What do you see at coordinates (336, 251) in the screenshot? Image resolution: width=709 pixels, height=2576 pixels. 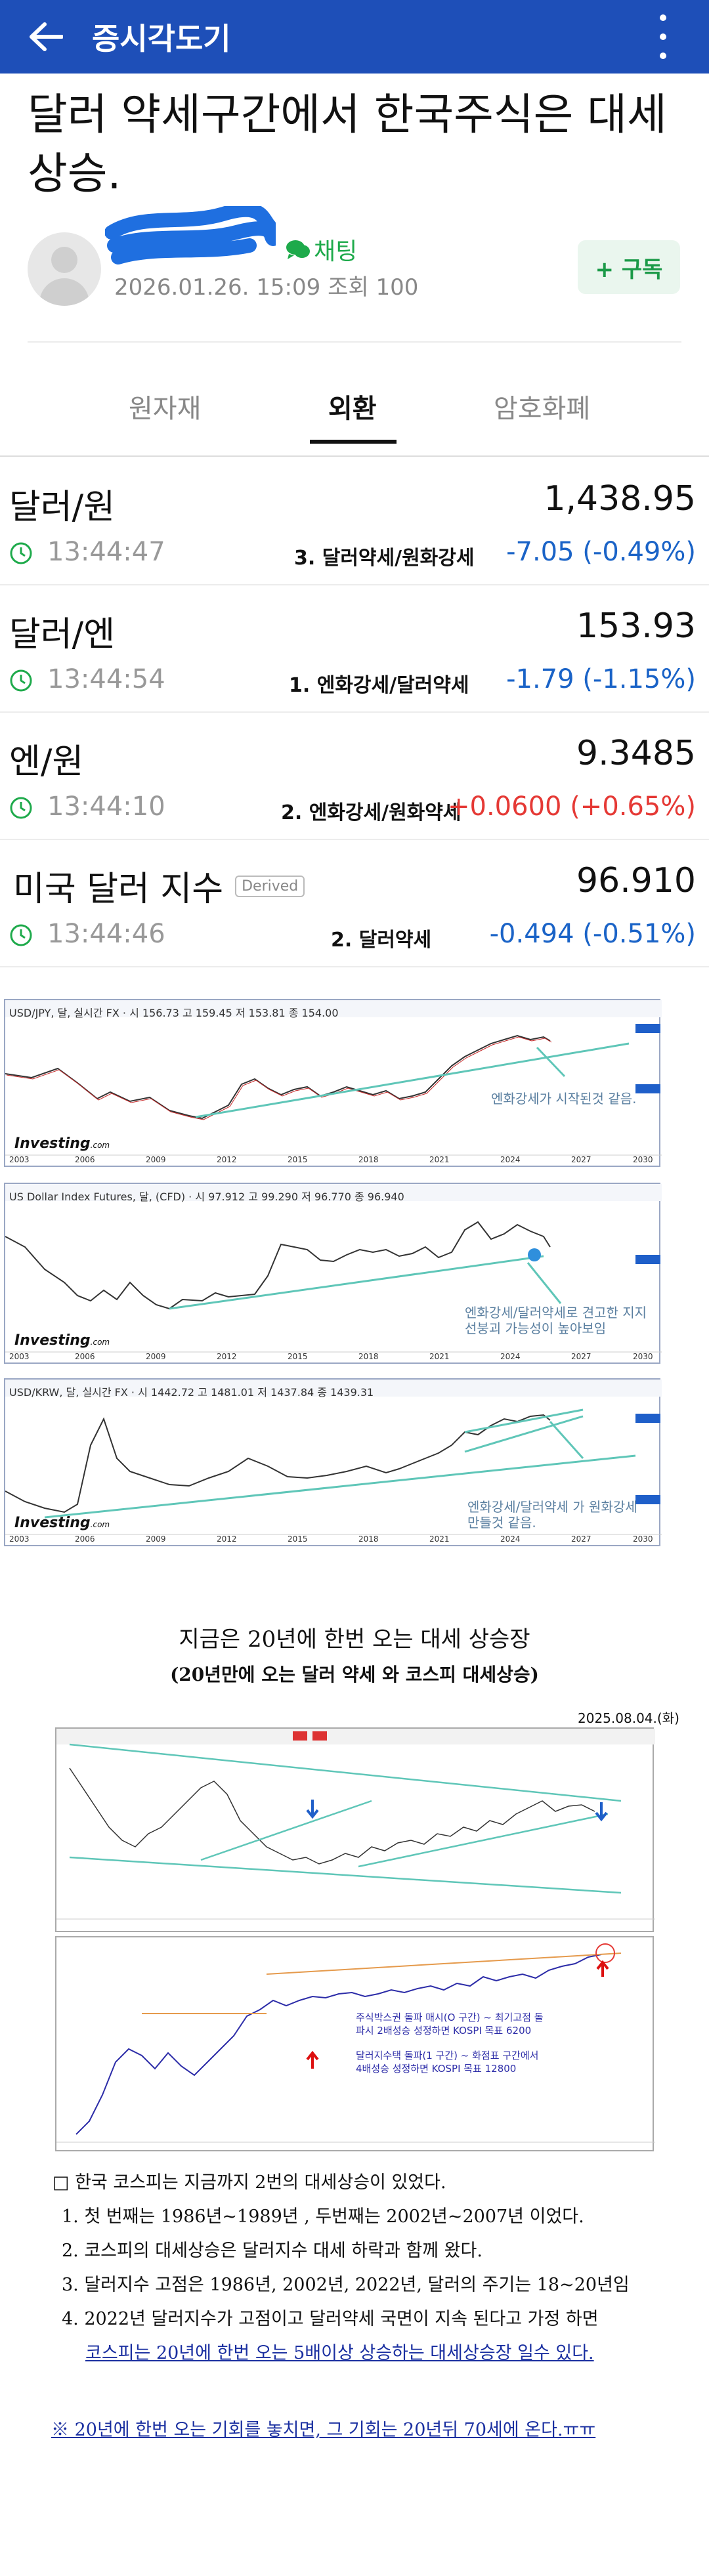 I see `chat-label: 채팅` at bounding box center [336, 251].